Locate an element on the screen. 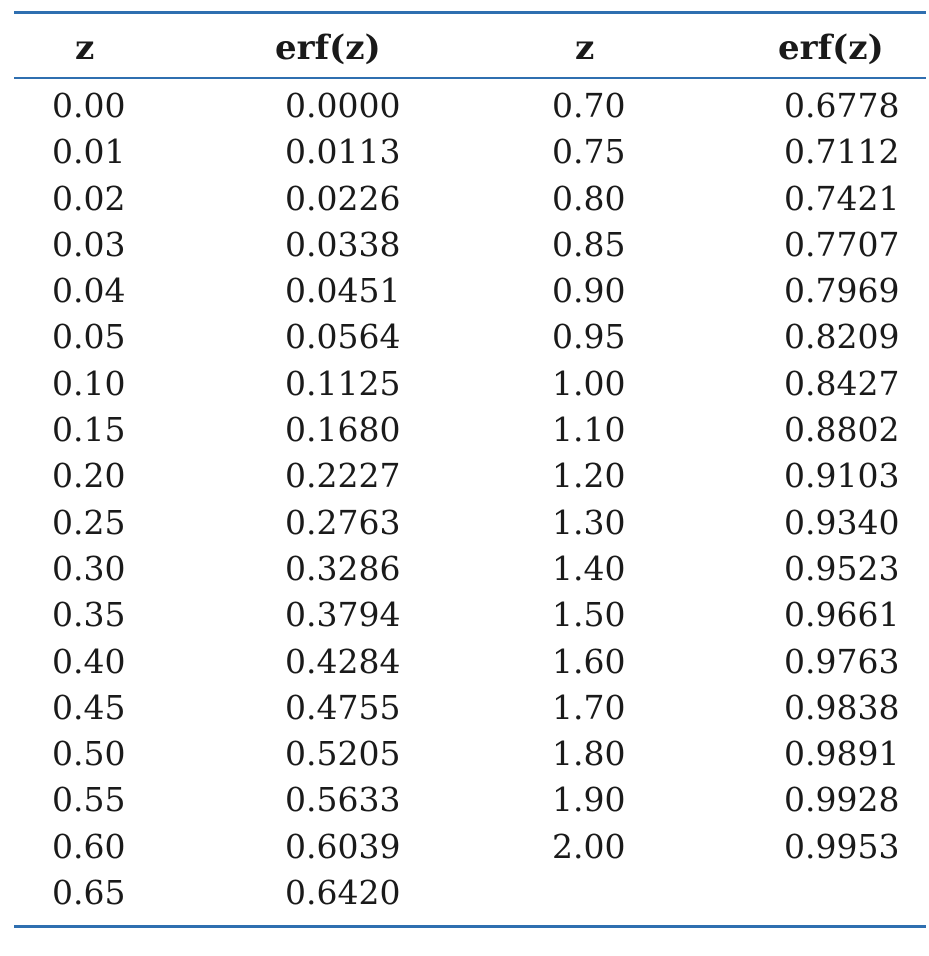  cell-z-right: 0.95 is located at coordinates (589, 337).